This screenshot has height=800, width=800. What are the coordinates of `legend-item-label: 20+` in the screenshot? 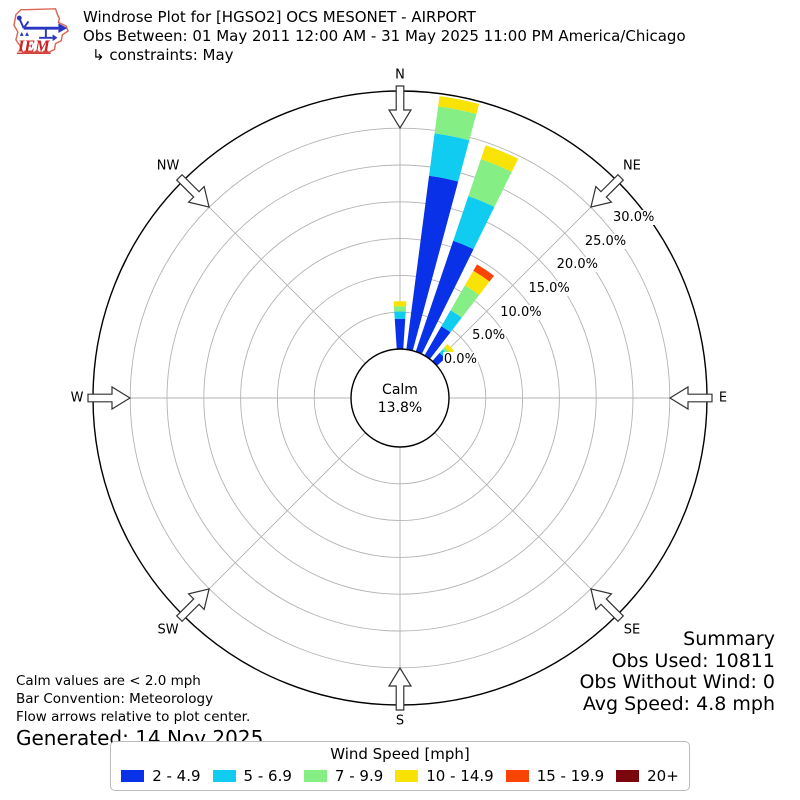 It's located at (663, 776).